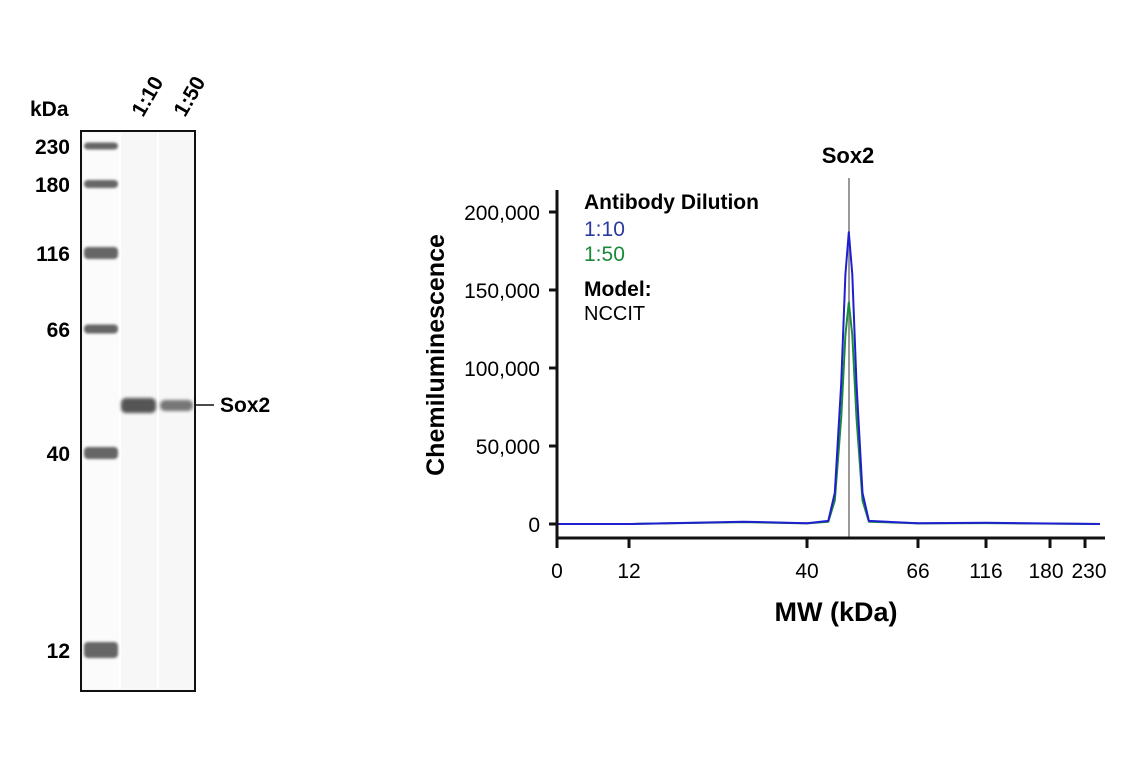 This screenshot has height=768, width=1141. Describe the element at coordinates (436, 355) in the screenshot. I see `y-axis-label: Chemiluminescence` at that location.